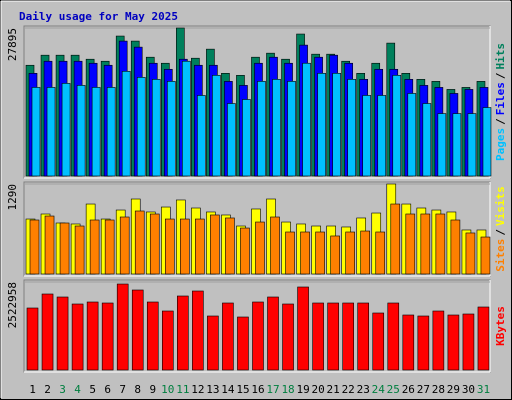  What do you see at coordinates (272, 389) in the screenshot?
I see `x-tick-label: 17` at bounding box center [272, 389].